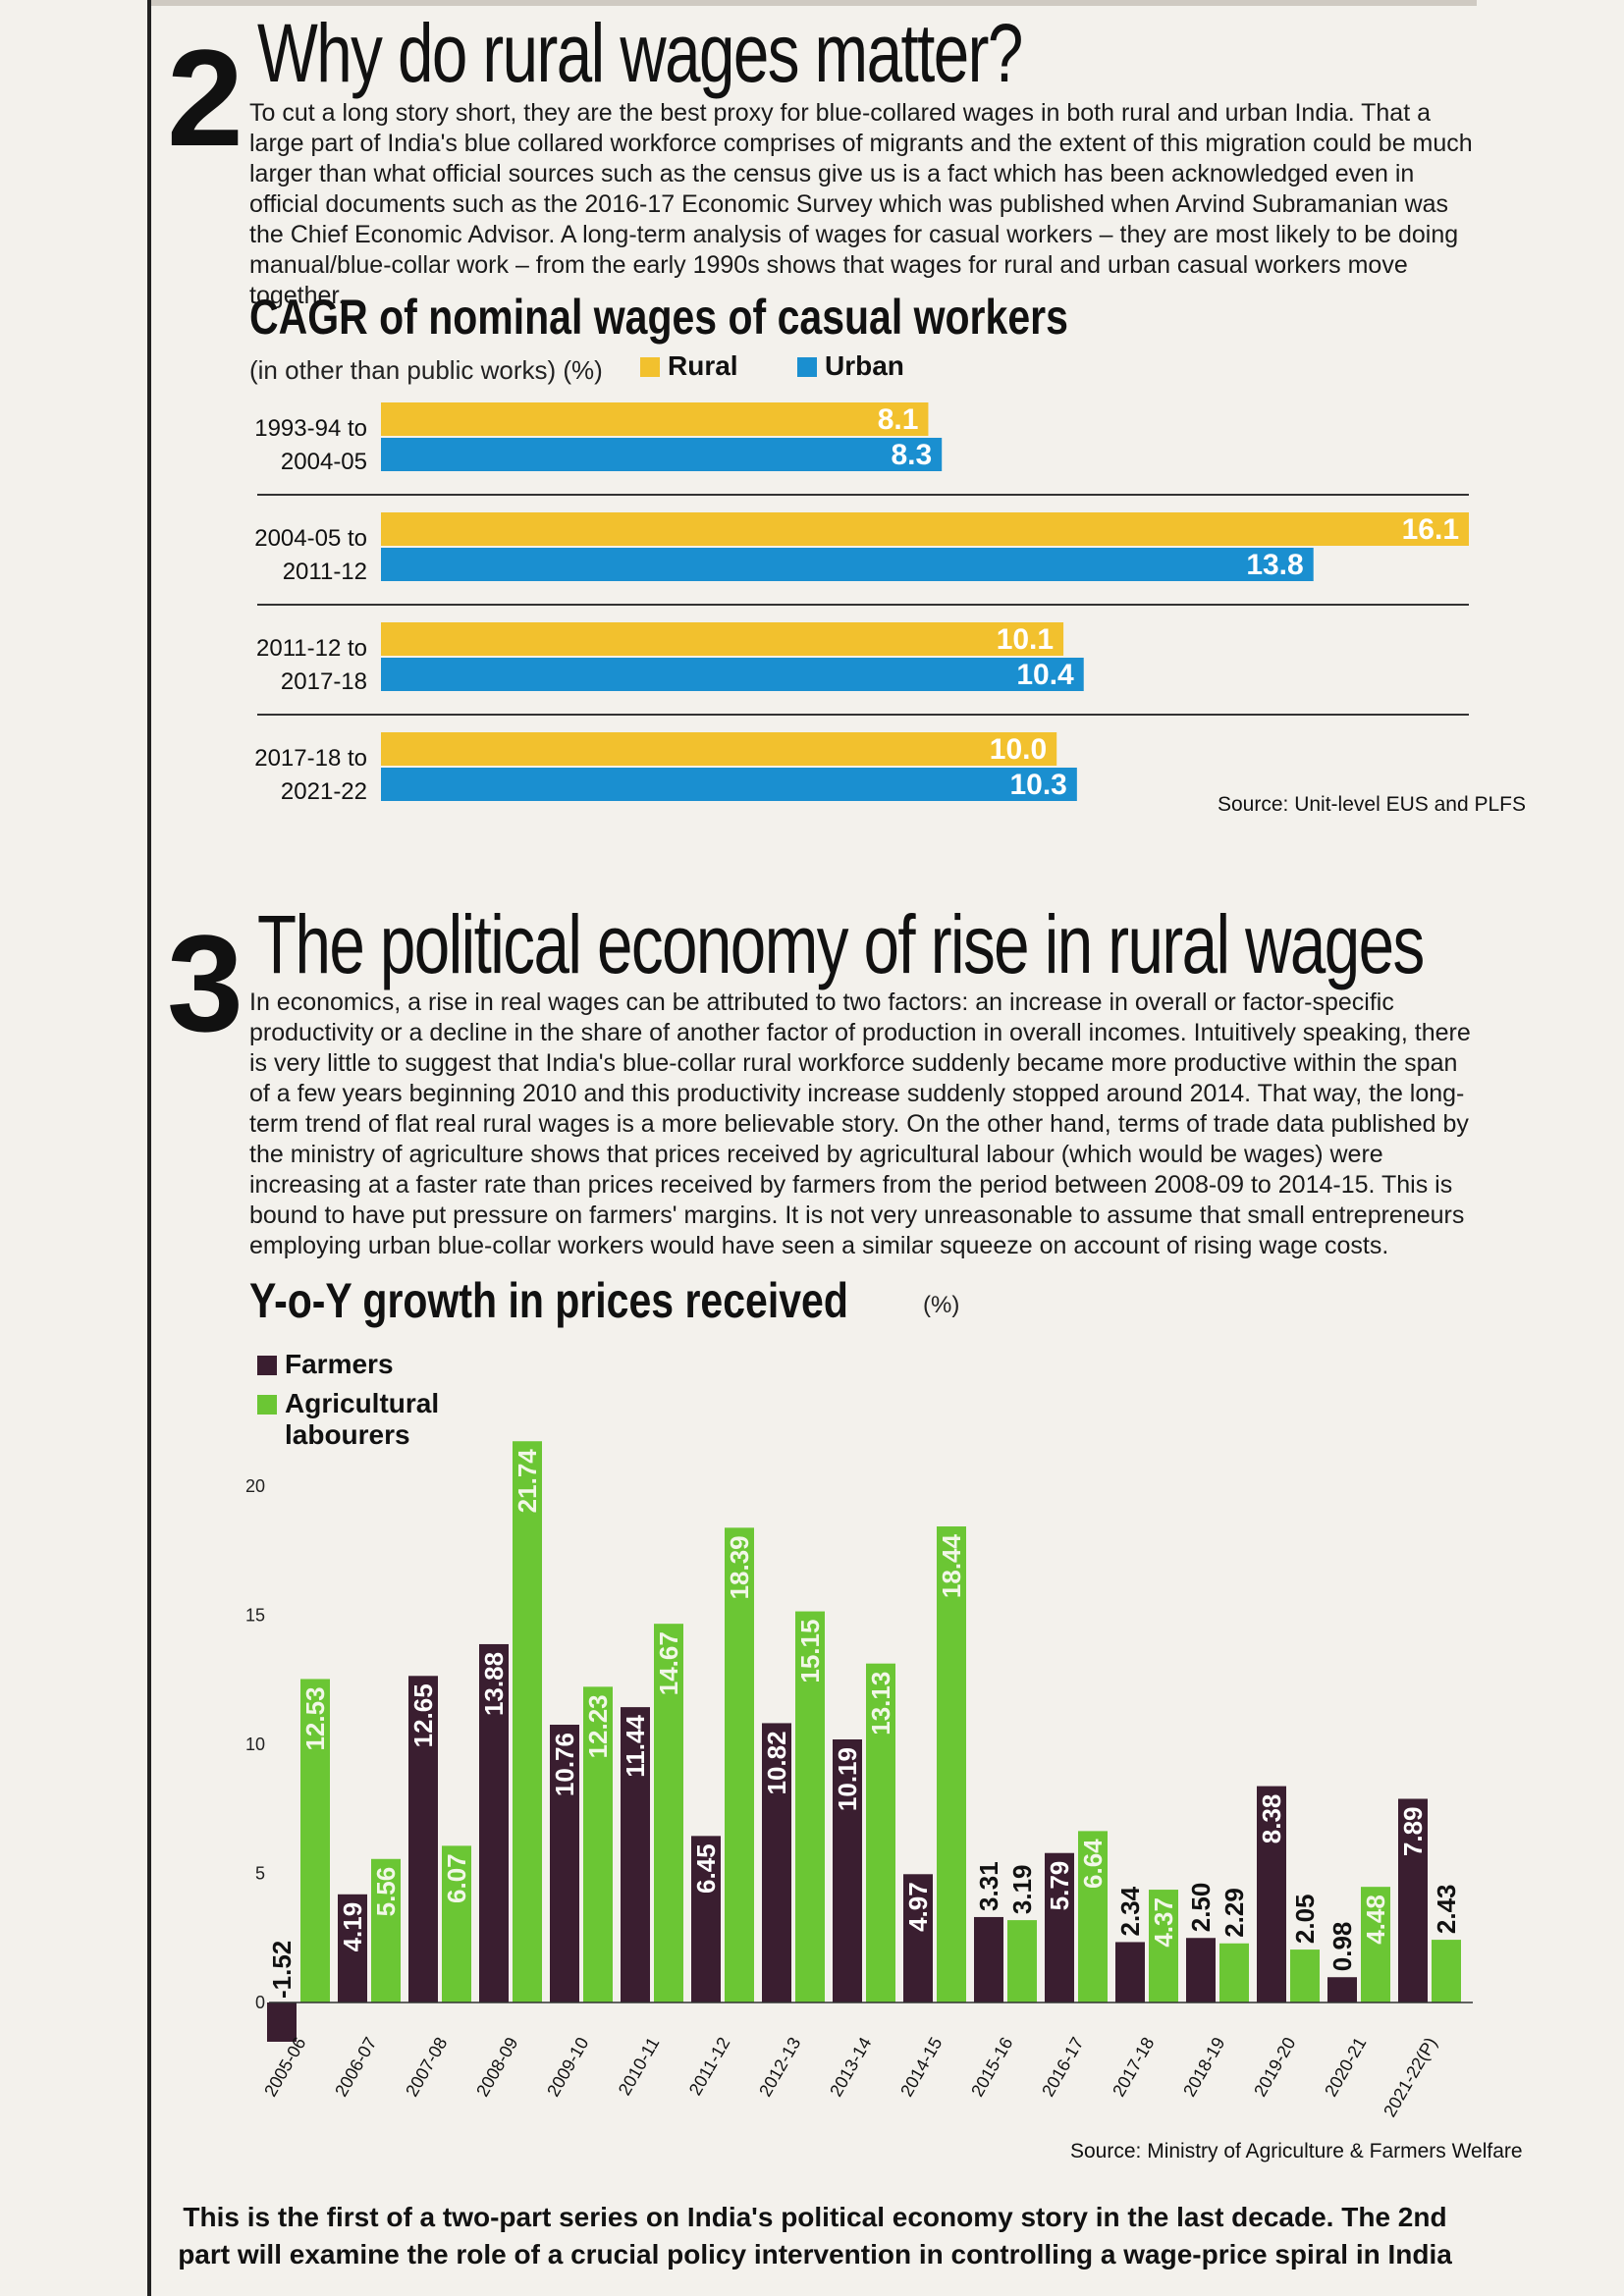 The image size is (1624, 2296). What do you see at coordinates (352, 1927) in the screenshot?
I see `yoy-value-label: 4.19` at bounding box center [352, 1927].